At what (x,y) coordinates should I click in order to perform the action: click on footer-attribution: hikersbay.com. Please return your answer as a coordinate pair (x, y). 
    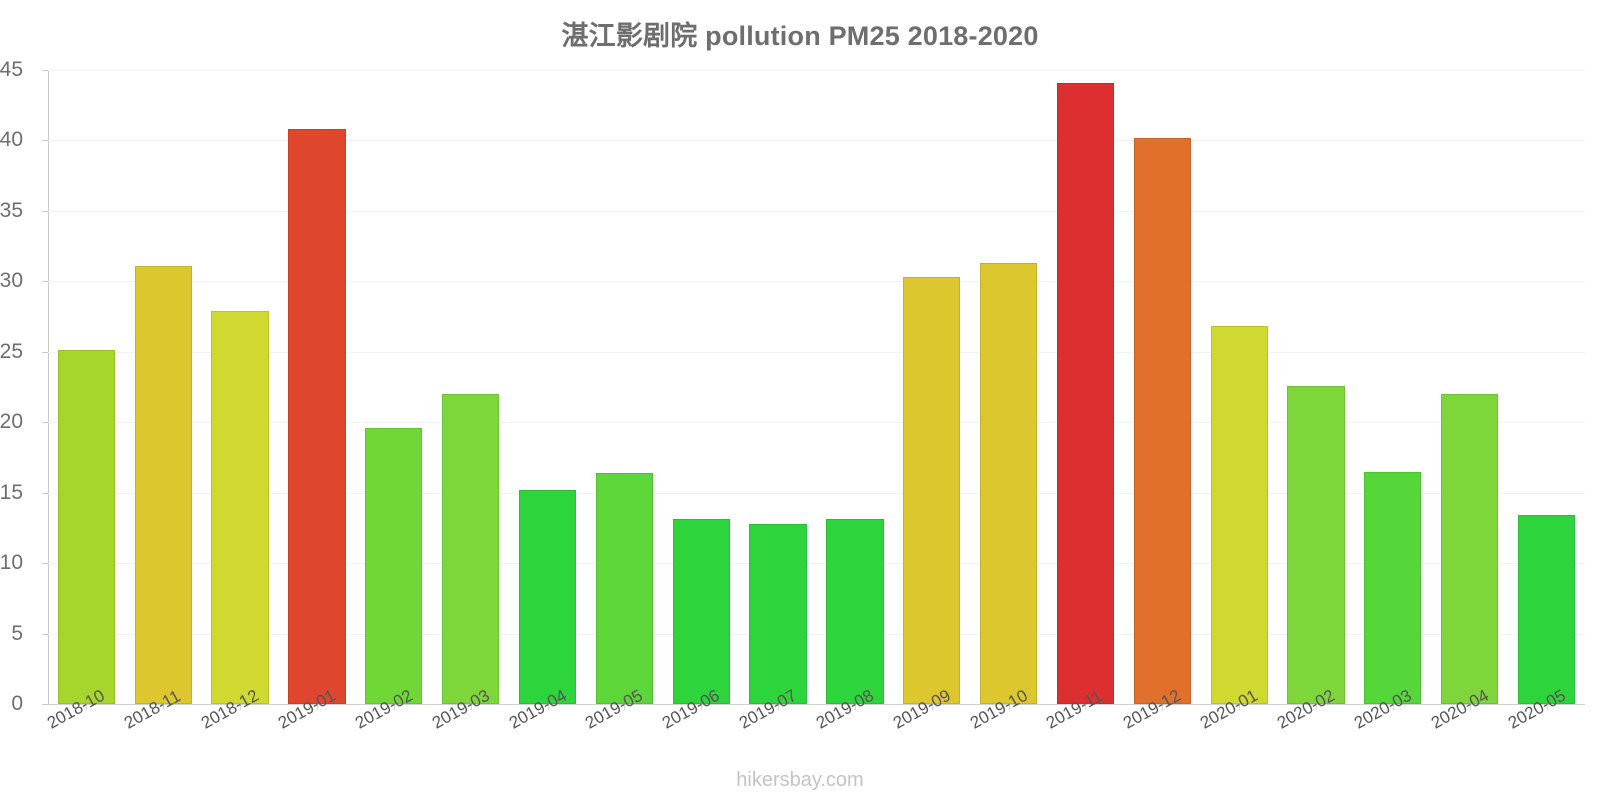
    Looking at the image, I should click on (800, 780).